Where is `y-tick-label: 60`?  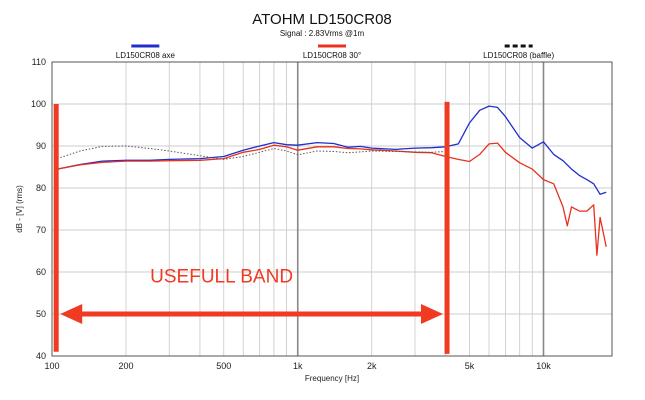
y-tick-label: 60 is located at coordinates (41, 272).